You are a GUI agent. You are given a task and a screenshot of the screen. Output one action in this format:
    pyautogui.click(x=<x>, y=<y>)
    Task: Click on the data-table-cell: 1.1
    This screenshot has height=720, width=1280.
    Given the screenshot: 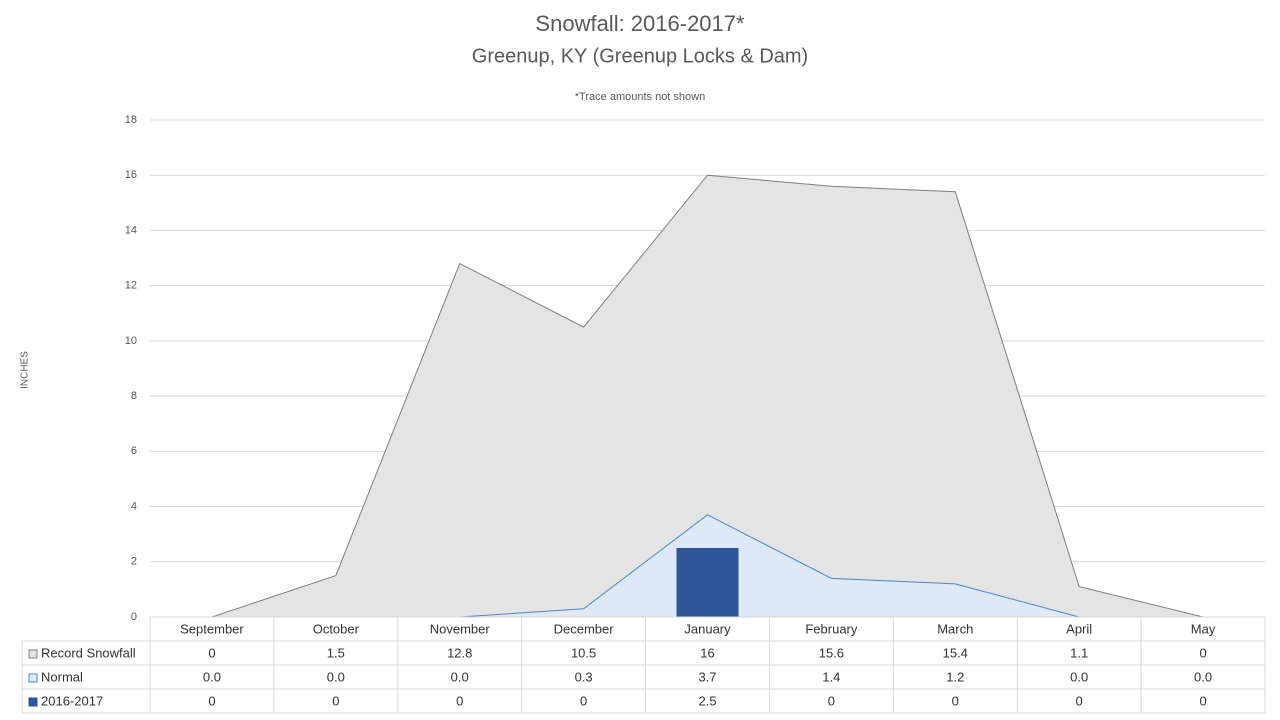 What is the action you would take?
    pyautogui.click(x=1079, y=652)
    